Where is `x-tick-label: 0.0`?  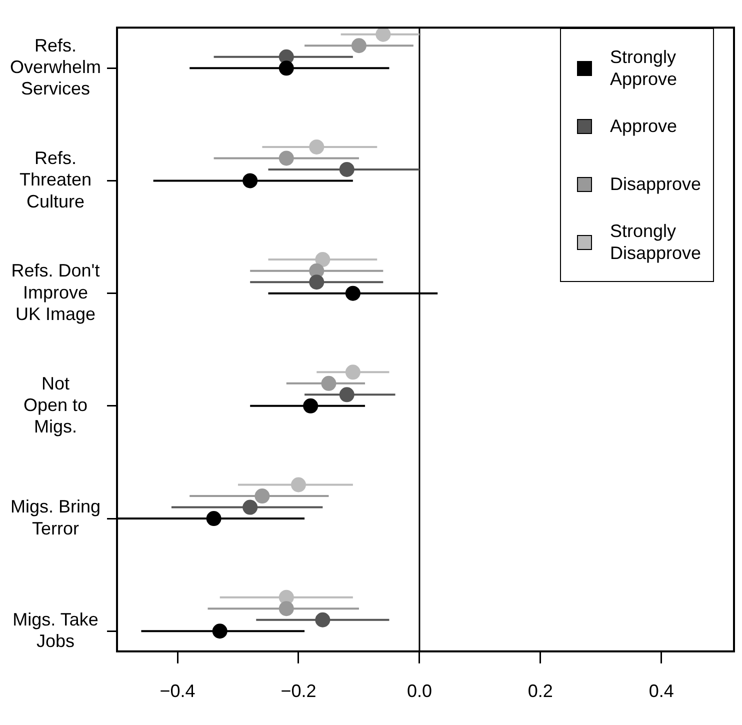
x-tick-label: 0.0 is located at coordinates (419, 691).